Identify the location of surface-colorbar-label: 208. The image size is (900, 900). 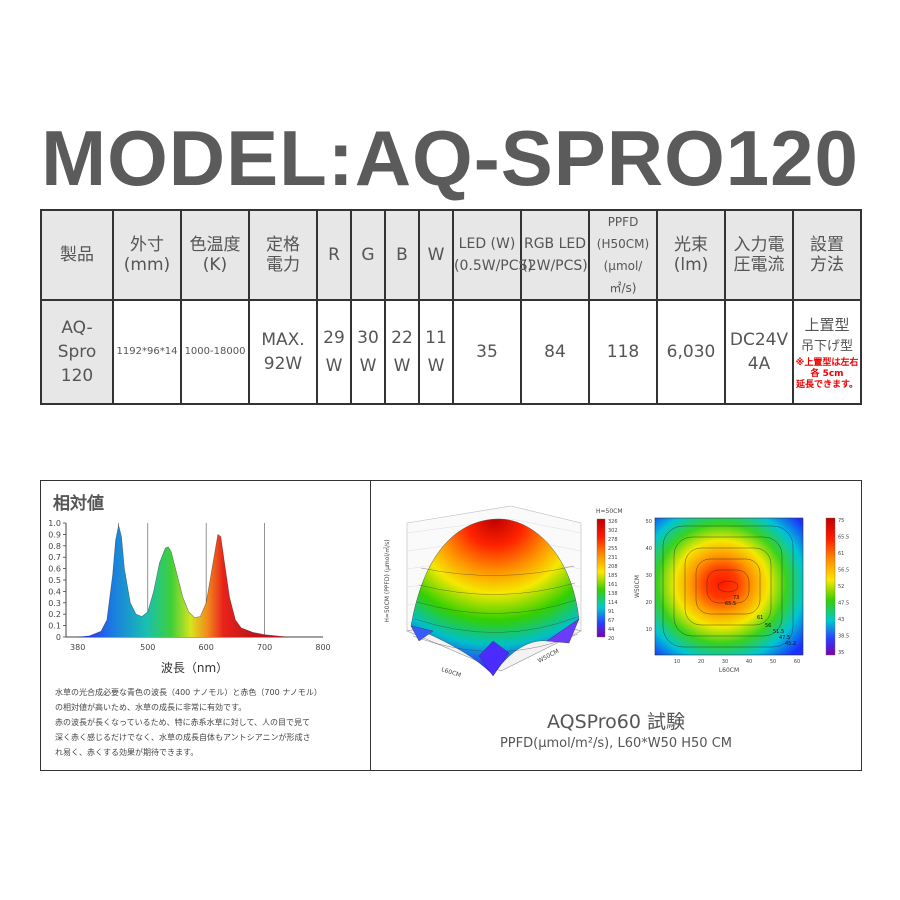
(613, 567).